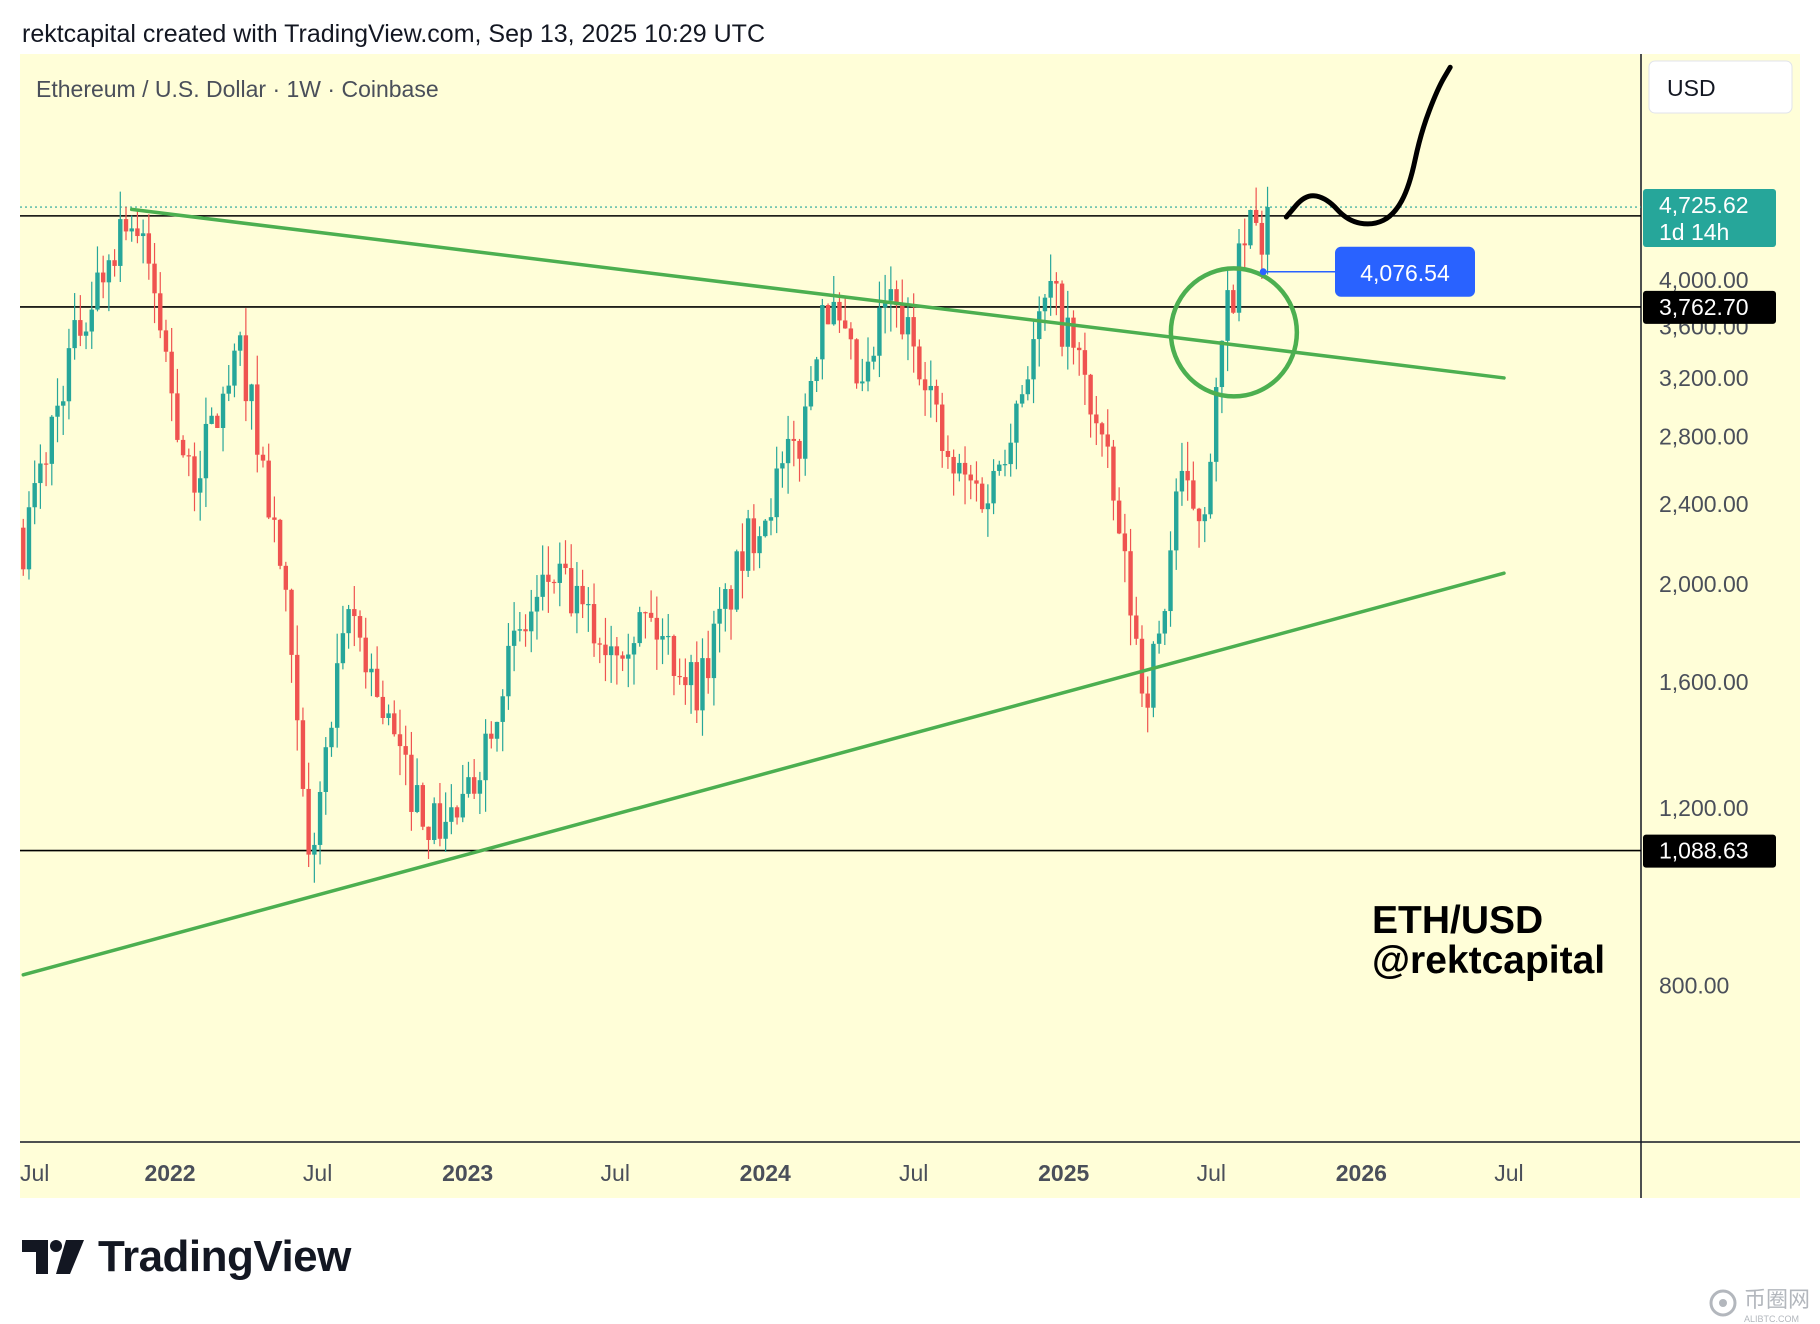 Image resolution: width=1820 pixels, height=1324 pixels. Describe the element at coordinates (1704, 851) in the screenshot. I see `level-price-label-text: 1,088.63` at that location.